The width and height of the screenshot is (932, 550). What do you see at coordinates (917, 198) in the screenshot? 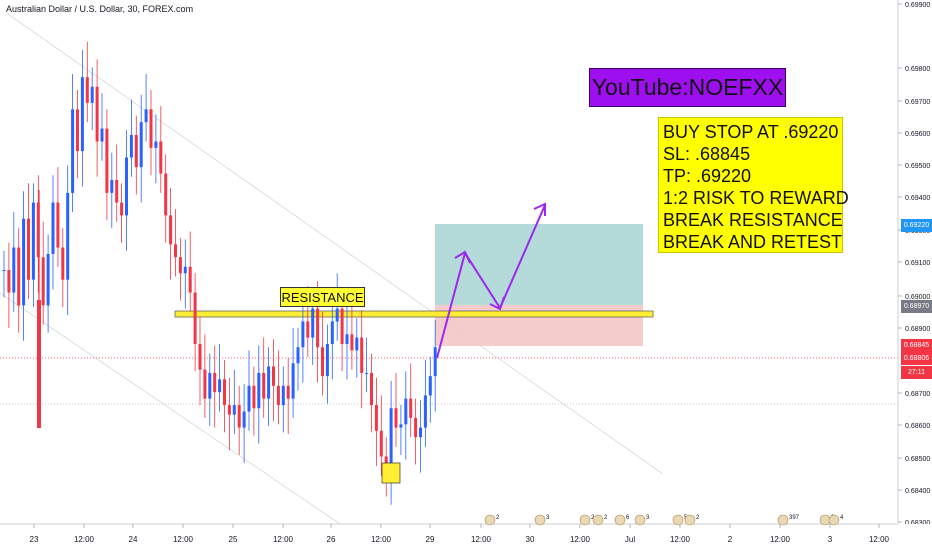
I see `y-tick-label: 0.69400` at bounding box center [917, 198].